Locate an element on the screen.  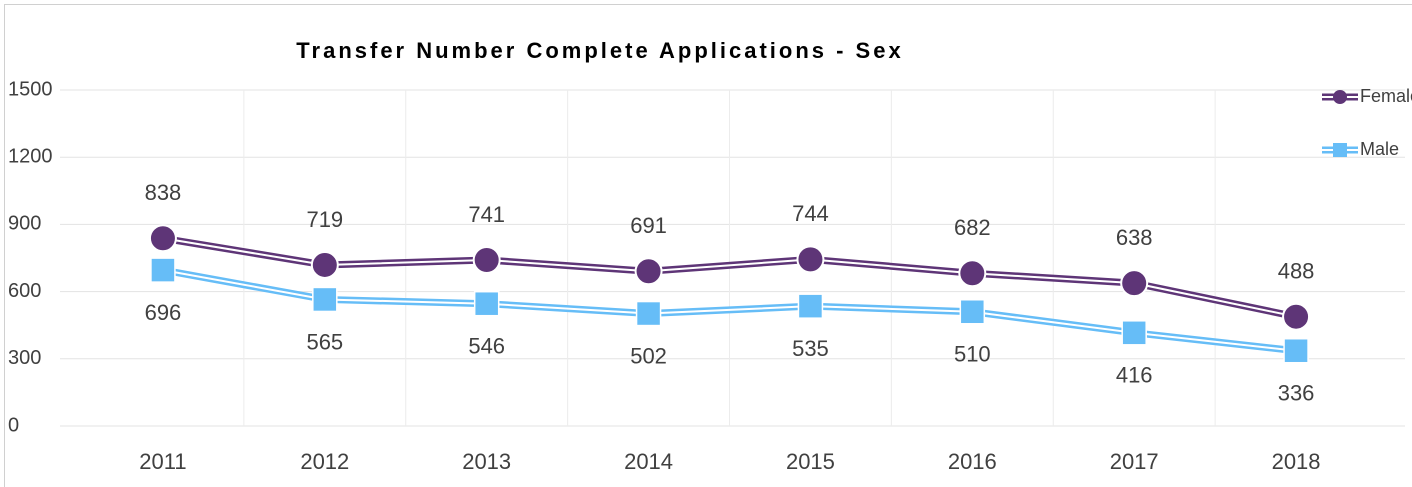
y-tick-label: 900 is located at coordinates (24, 224).